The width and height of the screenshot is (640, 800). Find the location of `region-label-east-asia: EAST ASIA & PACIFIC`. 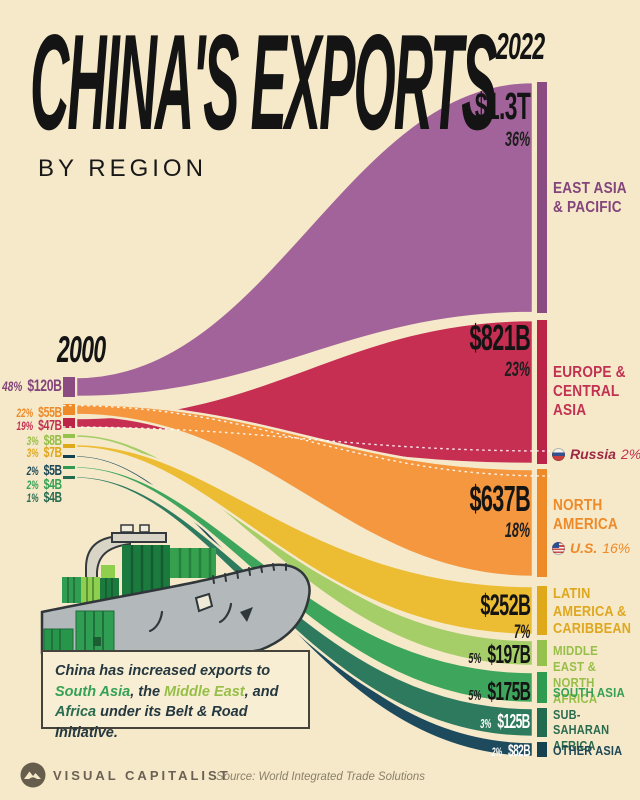

region-label-east-asia: EAST ASIA & PACIFIC is located at coordinates (590, 198).